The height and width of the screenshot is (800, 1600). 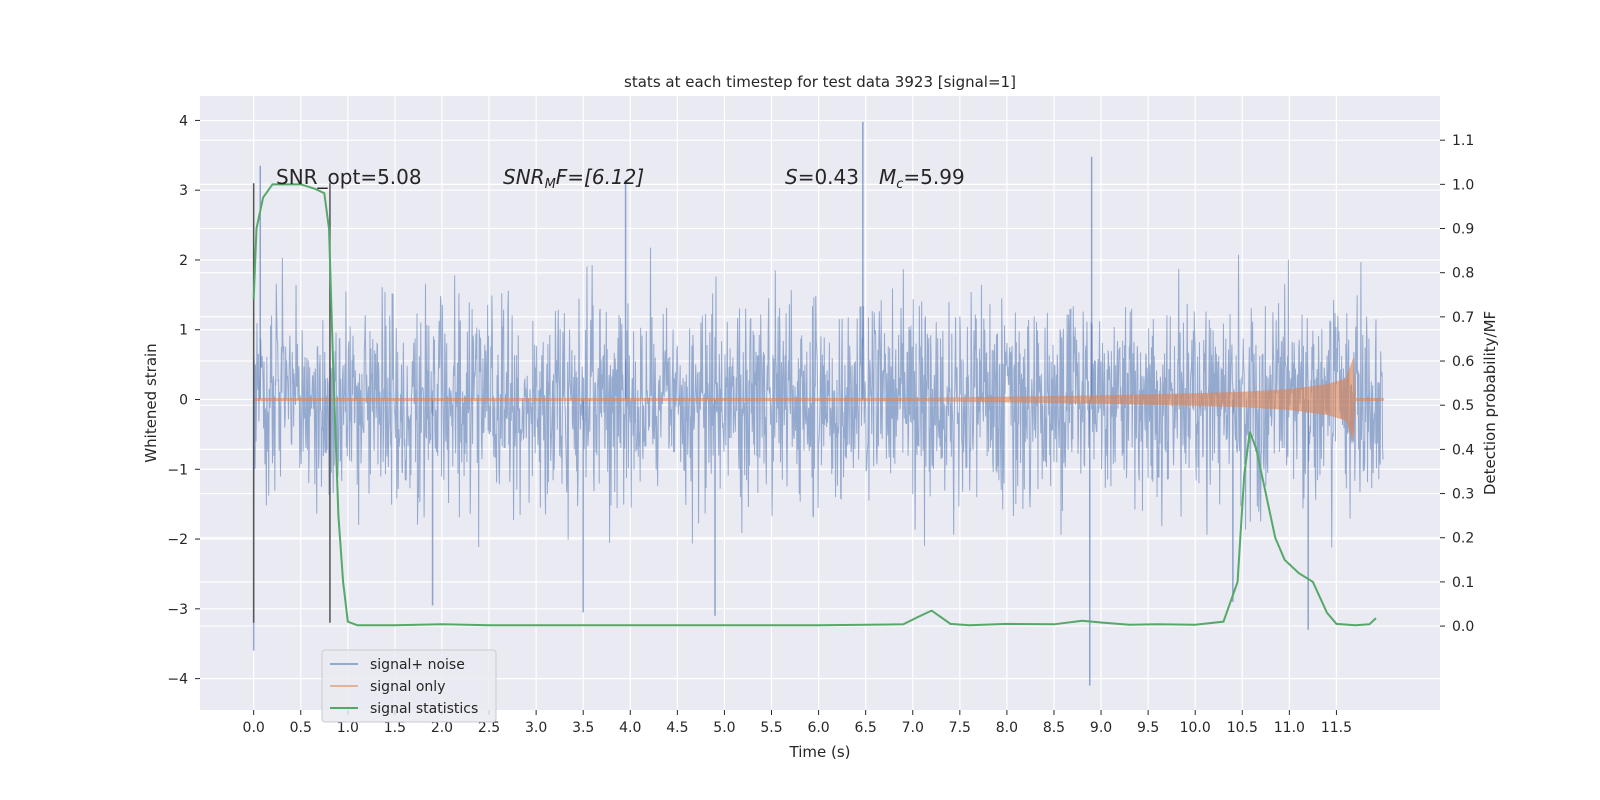 I want to click on y-right-axis-label: Detection probability/MF, so click(x=1490, y=403).